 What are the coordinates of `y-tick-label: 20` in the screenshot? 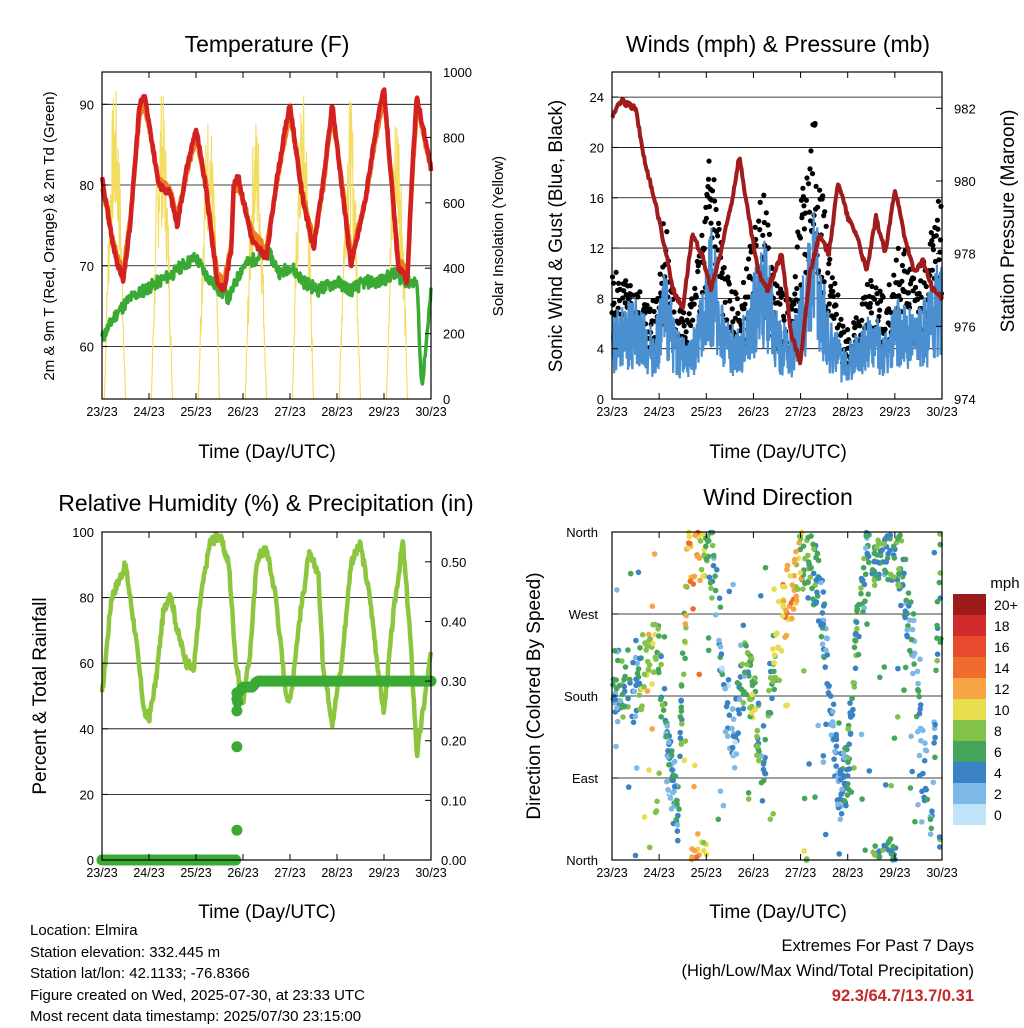 It's located at (597, 147).